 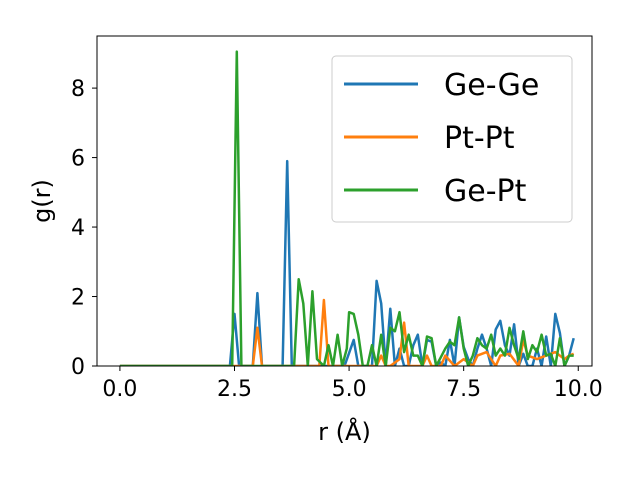 I want to click on legend-box, so click(x=452, y=139).